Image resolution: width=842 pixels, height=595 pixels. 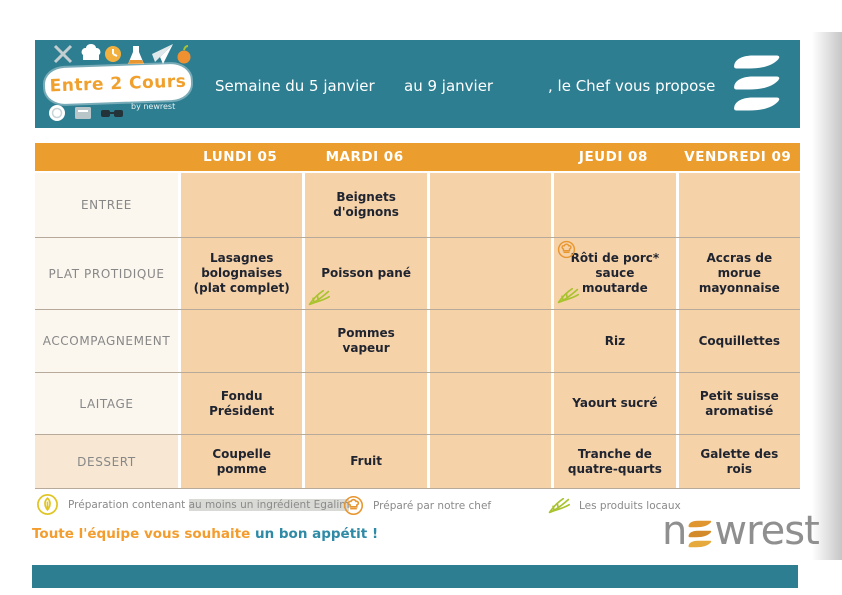 What do you see at coordinates (184, 54) in the screenshot?
I see `apple-icon` at bounding box center [184, 54].